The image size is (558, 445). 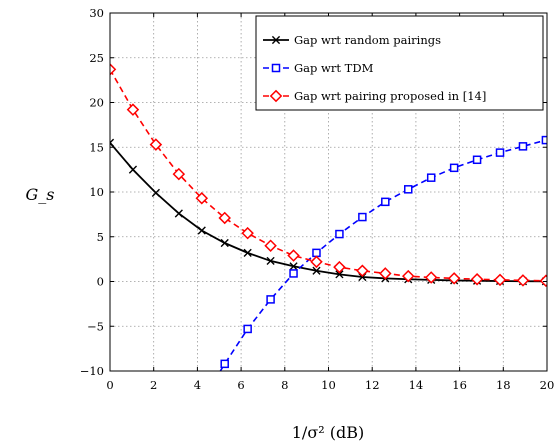 What do you see at coordinates (100, 282) in the screenshot?
I see `y-tick-label: 0` at bounding box center [100, 282].